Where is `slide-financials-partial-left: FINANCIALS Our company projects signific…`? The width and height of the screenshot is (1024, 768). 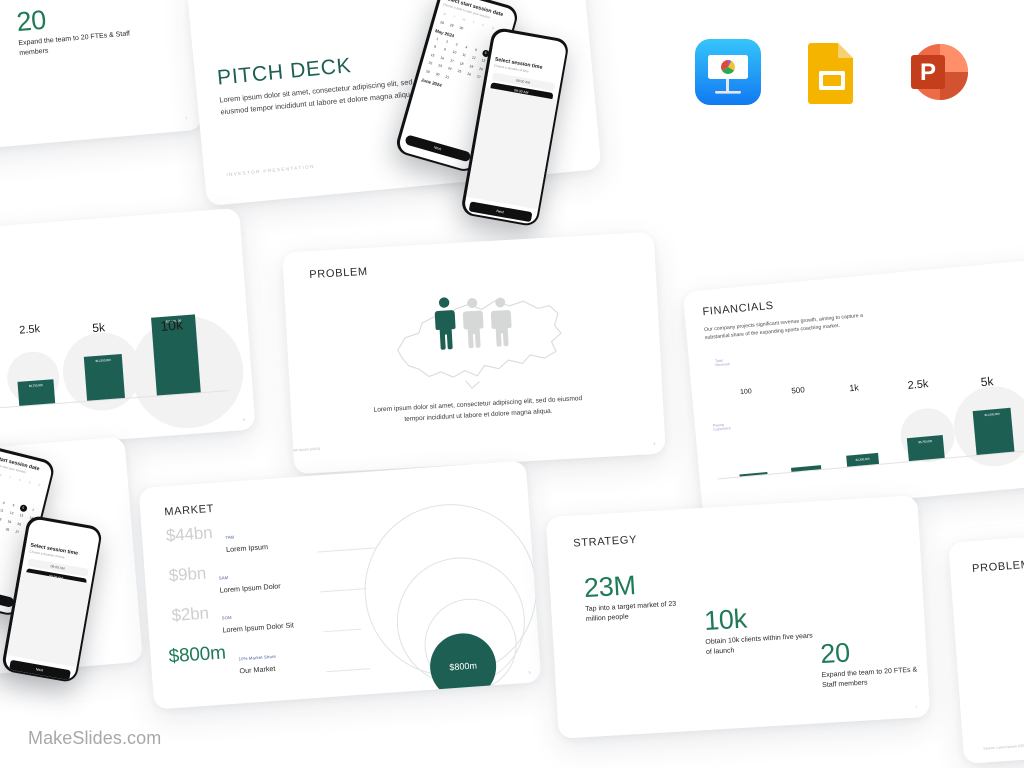
slide-financials-partial-left: FINANCIALS Our company projects signific… is located at coordinates (128, 335).